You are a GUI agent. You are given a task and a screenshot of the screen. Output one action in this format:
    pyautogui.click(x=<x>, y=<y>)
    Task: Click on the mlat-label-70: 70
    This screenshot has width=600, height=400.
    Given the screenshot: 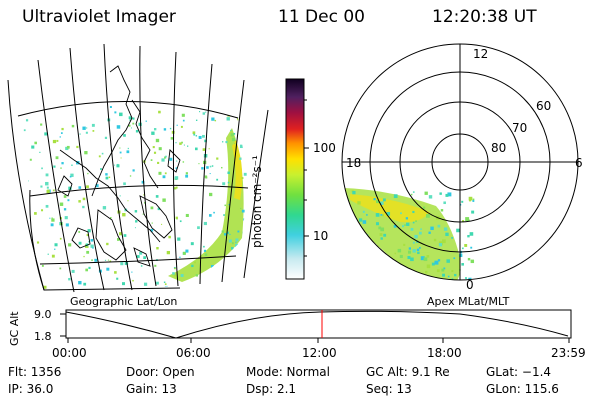 What is the action you would take?
    pyautogui.click(x=520, y=128)
    